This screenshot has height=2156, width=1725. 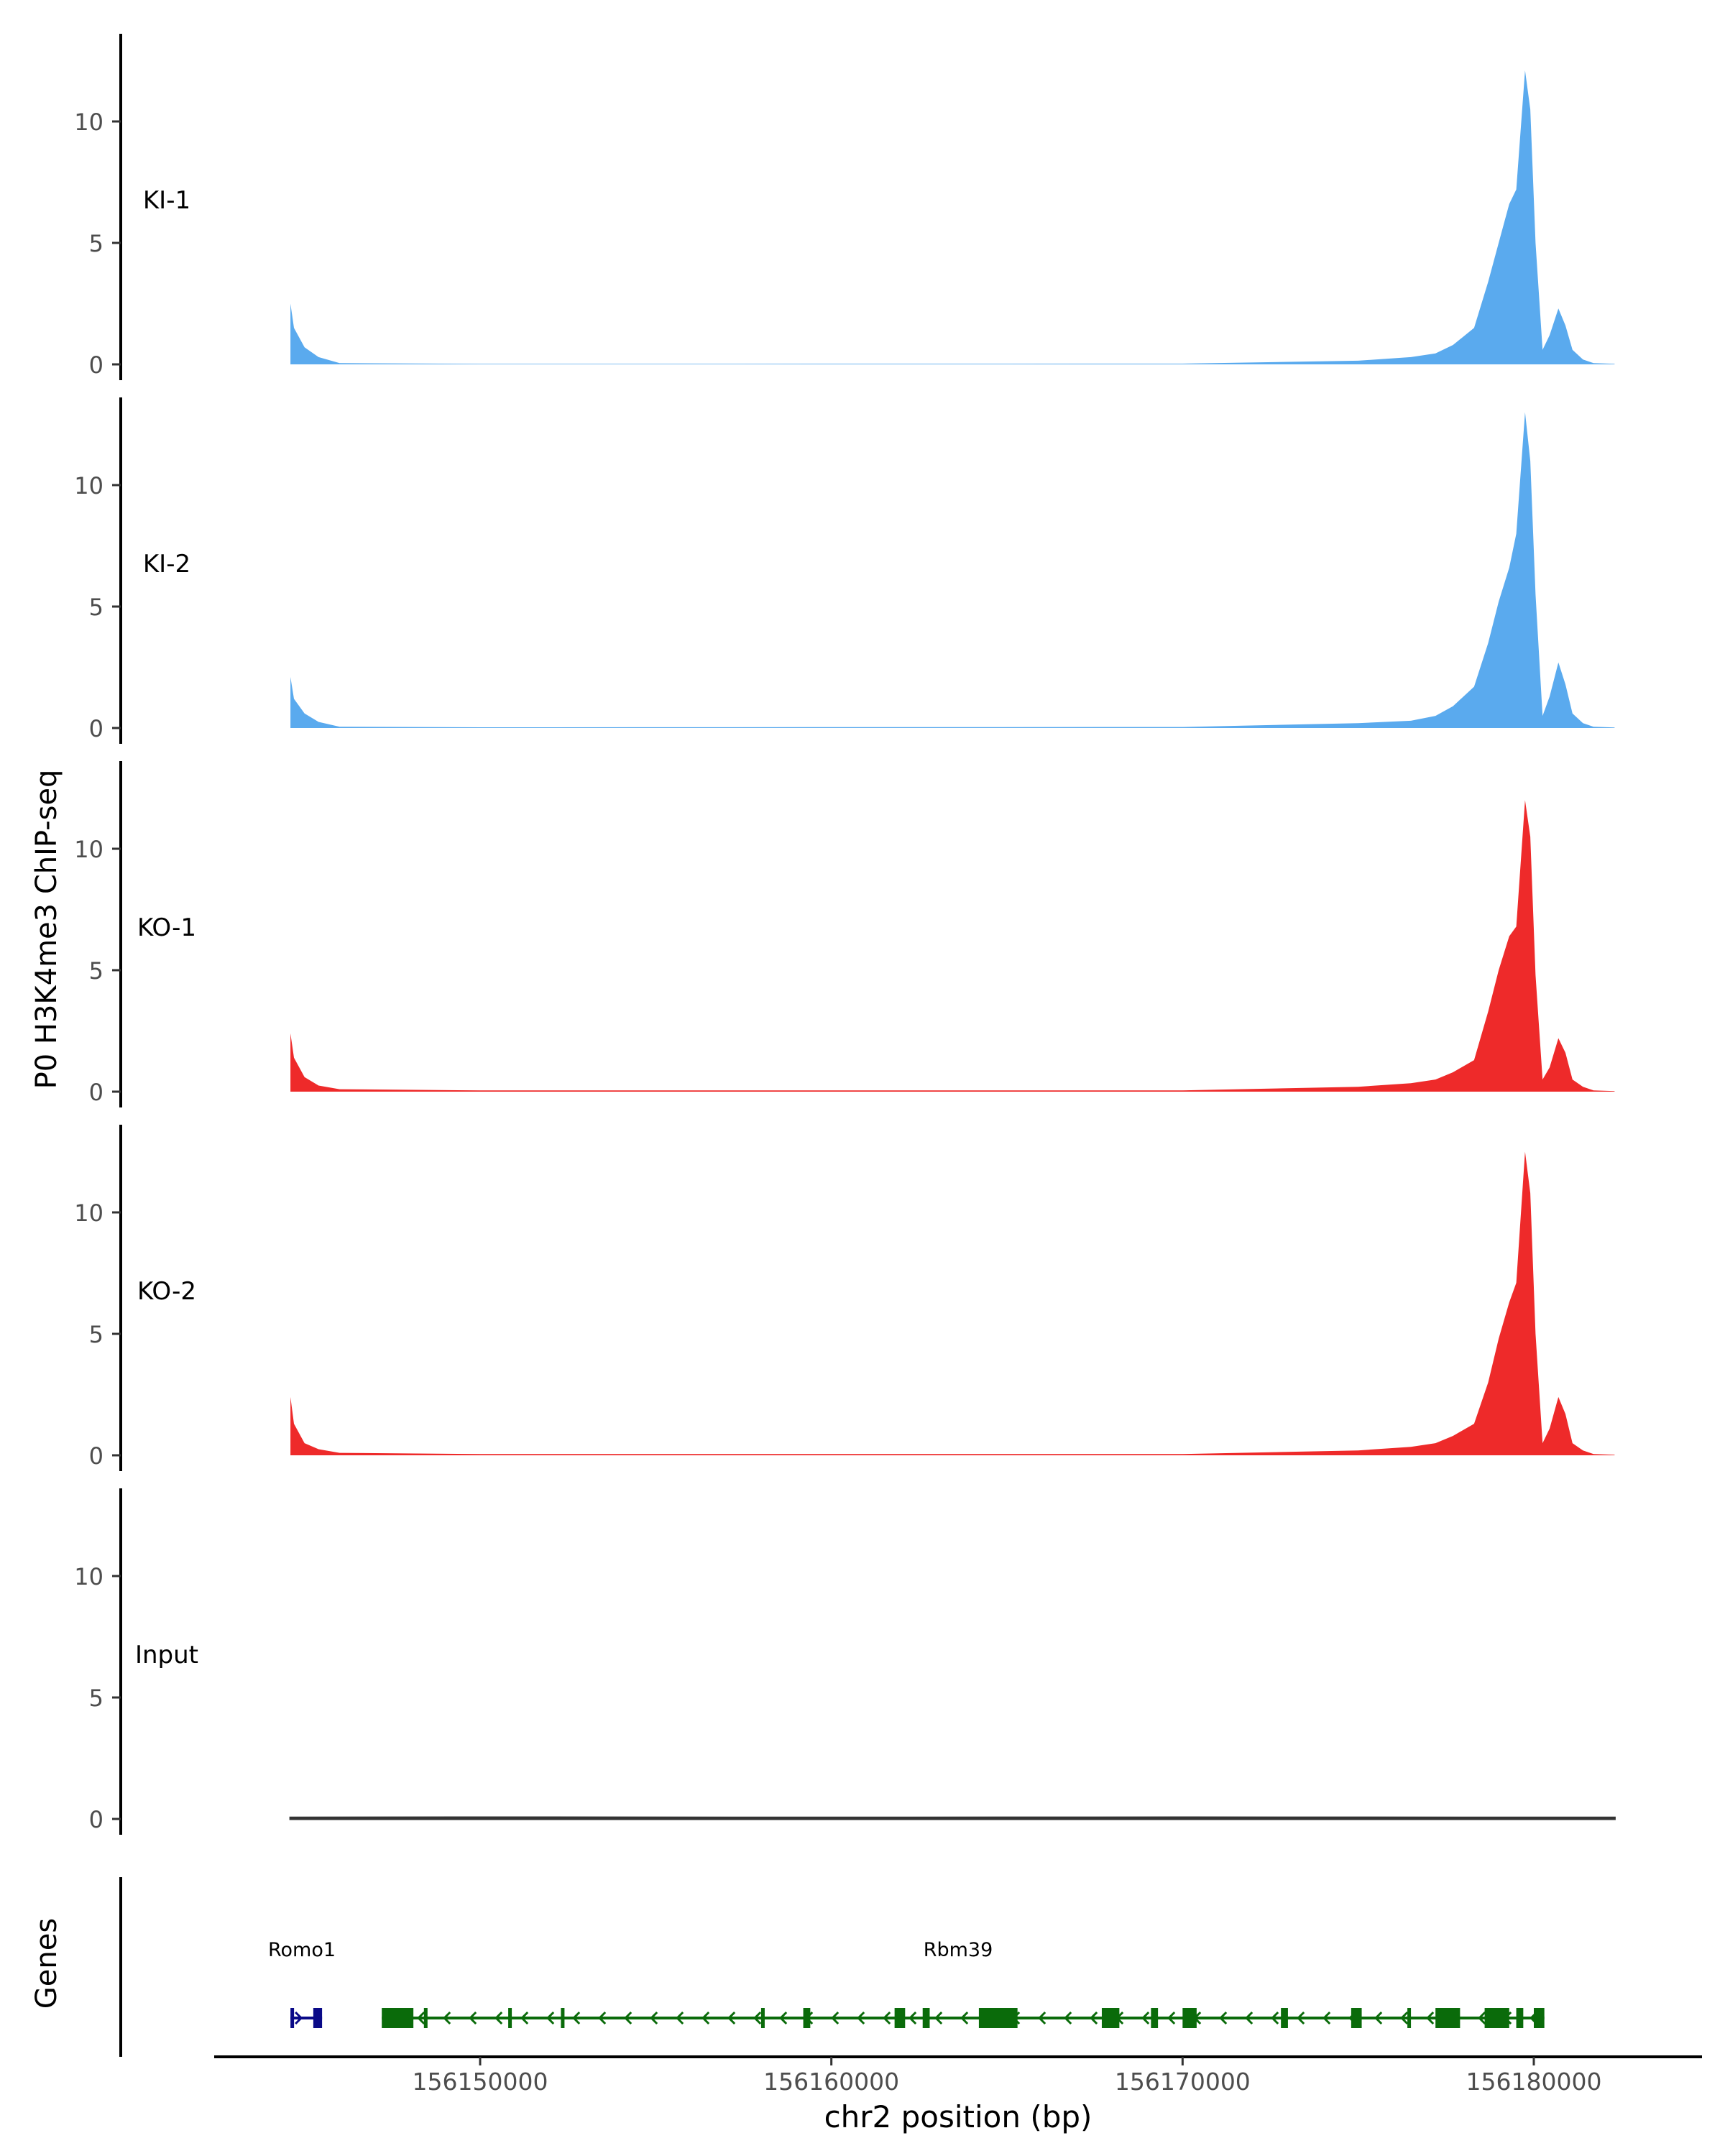 I want to click on track-panel-2: KI-2 0 5 10, so click(x=844, y=570).